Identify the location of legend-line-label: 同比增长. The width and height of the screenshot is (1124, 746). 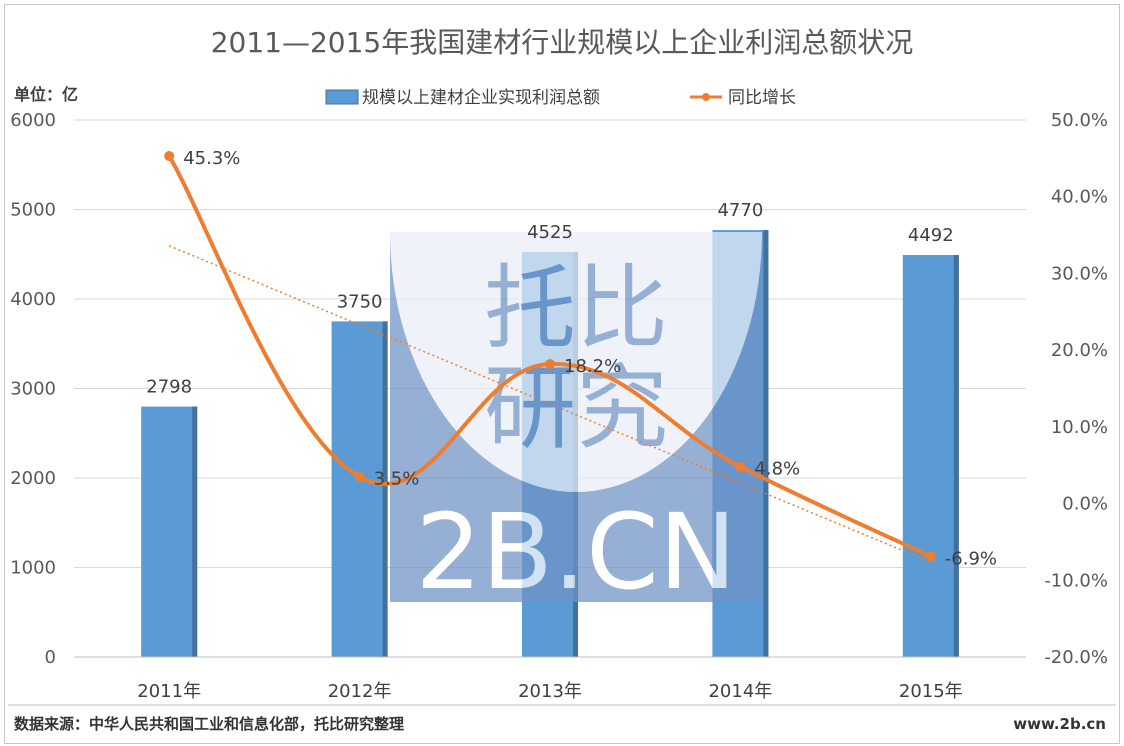
(762, 98).